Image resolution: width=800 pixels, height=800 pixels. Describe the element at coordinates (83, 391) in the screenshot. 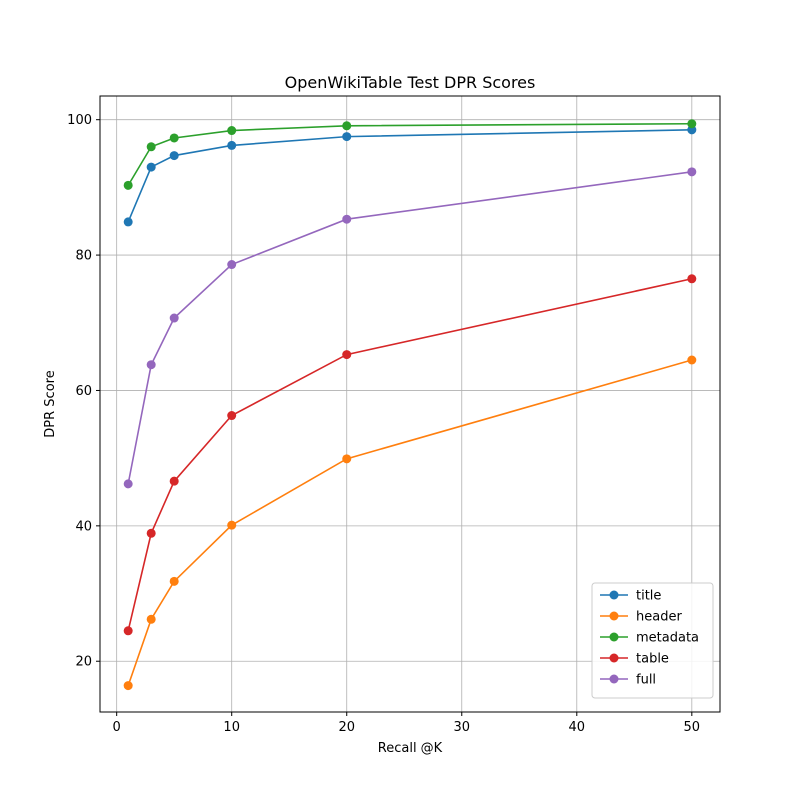

I see `y-tick-label: 60` at that location.